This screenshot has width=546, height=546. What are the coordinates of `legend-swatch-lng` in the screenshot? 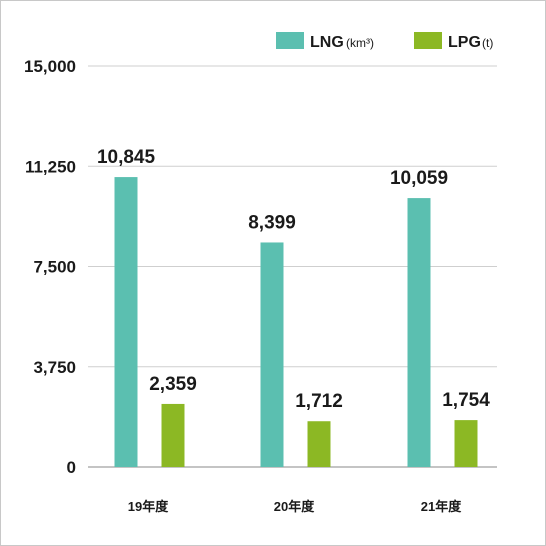 It's located at (290, 40).